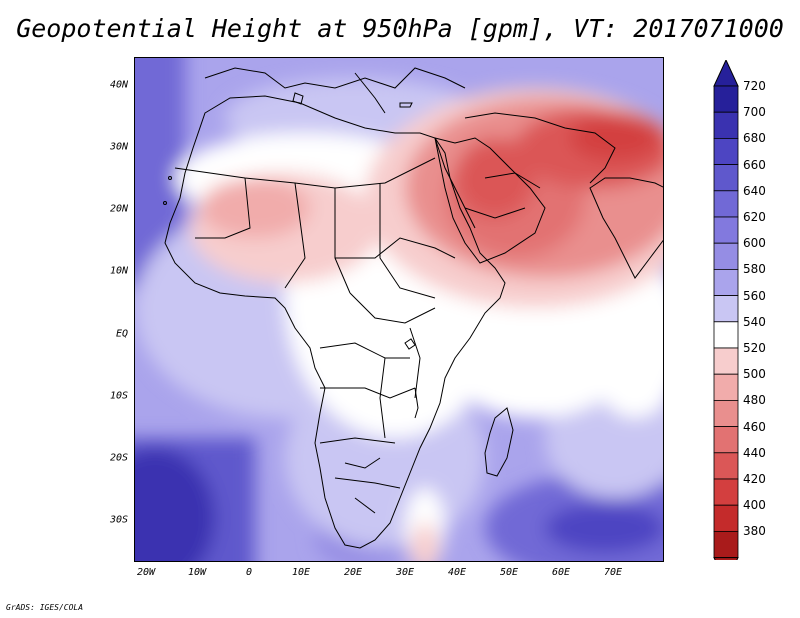 The image size is (800, 618). Describe the element at coordinates (754, 243) in the screenshot. I see `colorbar-level-label: 600` at that location.